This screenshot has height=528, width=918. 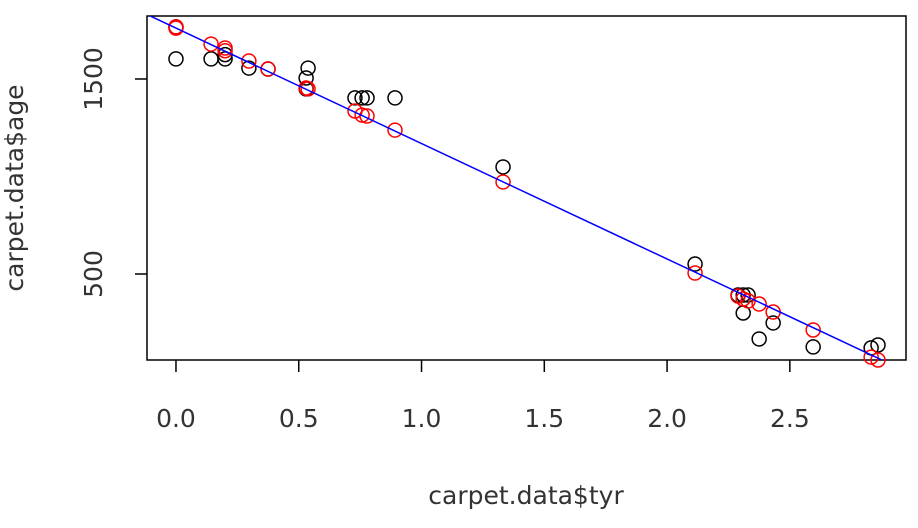 I want to click on y-tick-label: 1500, so click(x=93, y=79).